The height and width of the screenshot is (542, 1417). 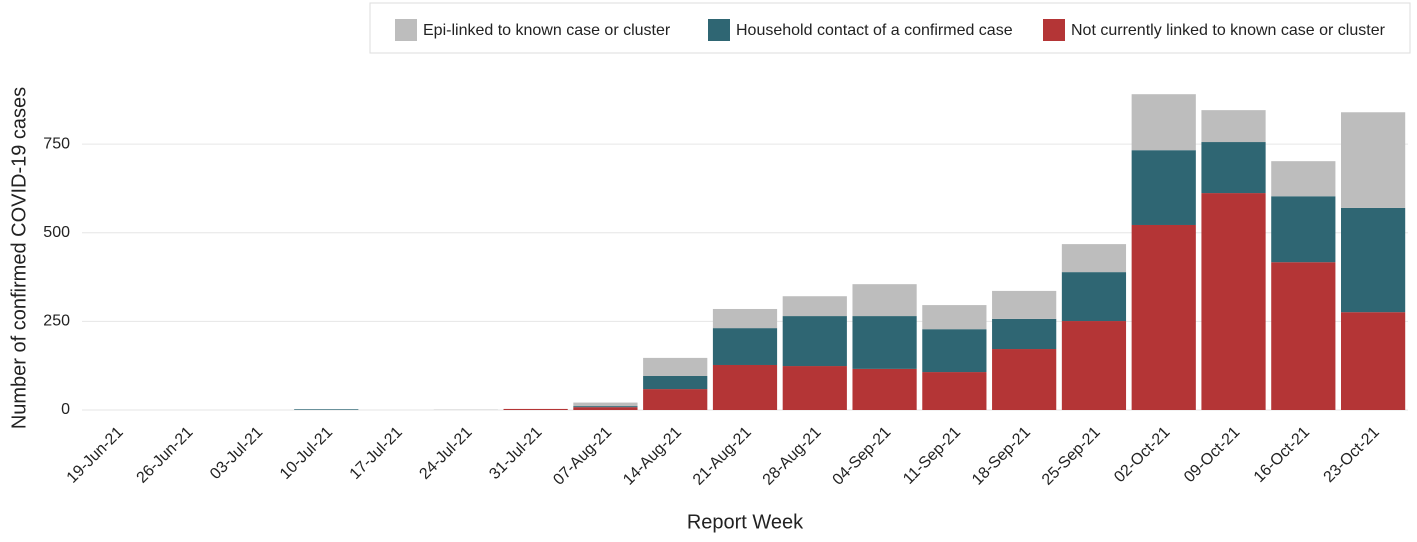 I want to click on y-tick-label: 750, so click(x=56, y=143).